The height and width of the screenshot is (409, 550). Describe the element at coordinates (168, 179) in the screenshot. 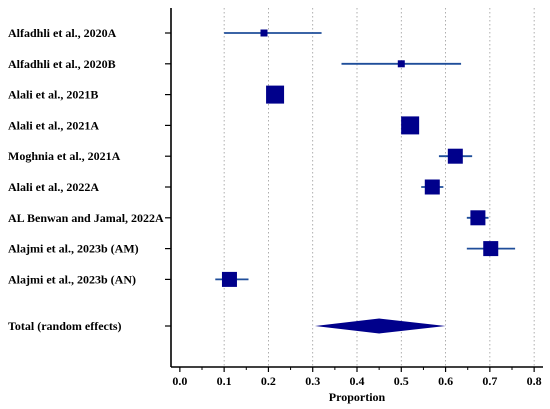

I see `y-tick-marks` at that location.